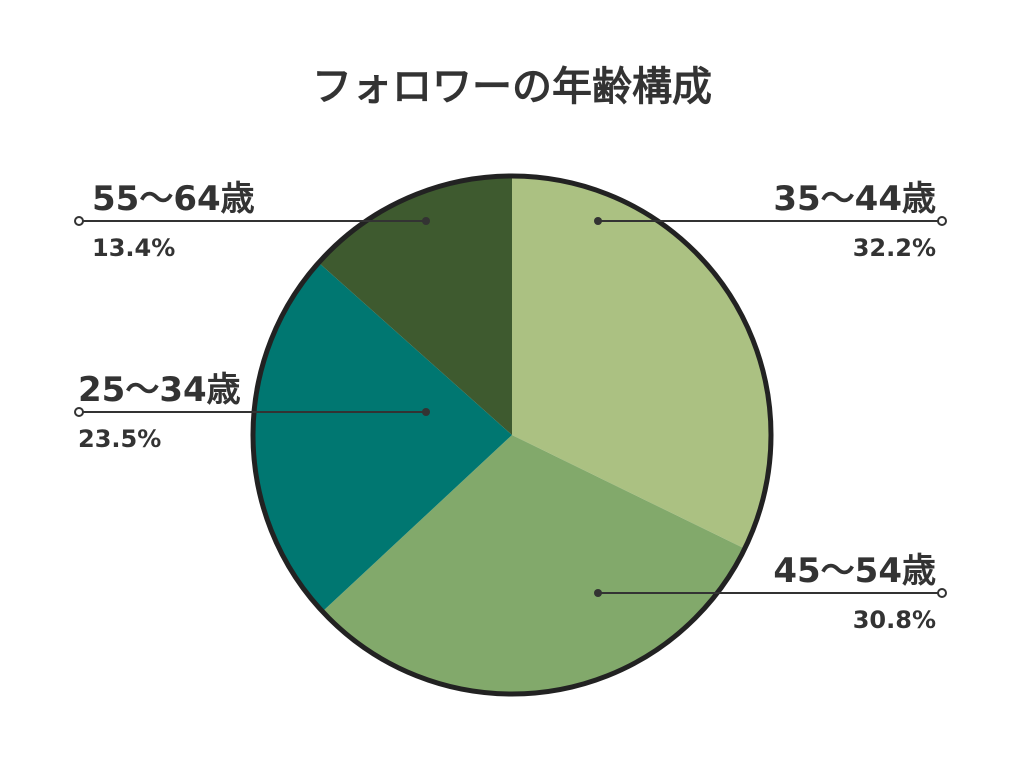 The width and height of the screenshot is (1024, 768). What do you see at coordinates (770, 592) in the screenshot?
I see `slice-label-group-1: 45〜54歳 30.8%` at bounding box center [770, 592].